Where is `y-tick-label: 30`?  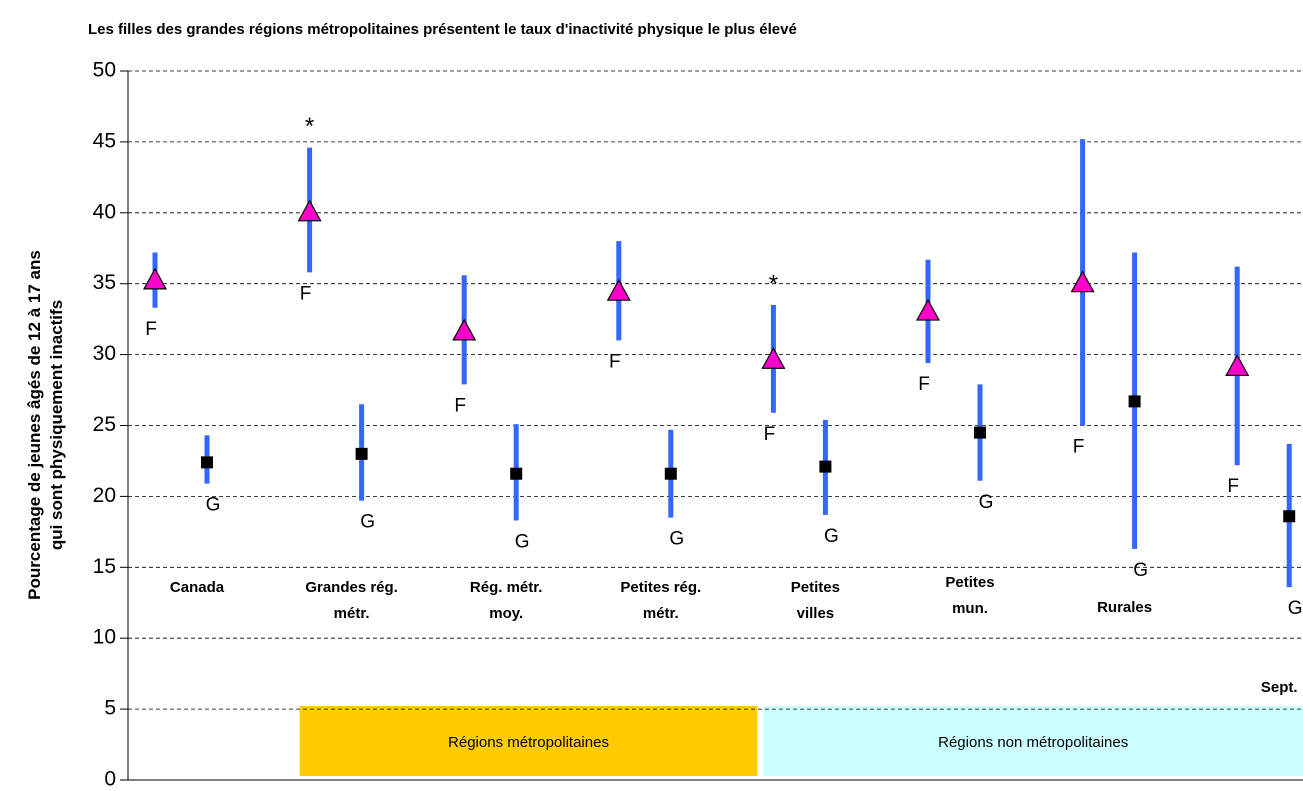 y-tick-label: 30 is located at coordinates (104, 353).